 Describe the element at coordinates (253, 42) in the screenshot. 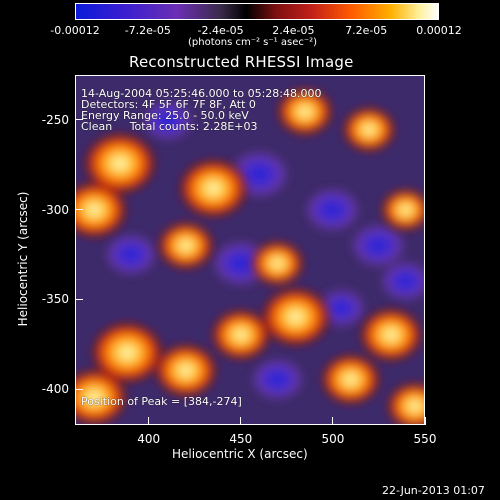

I see `colorbar-unit-label: (photons cm⁻² s⁻¹ asec⁻²)` at that location.